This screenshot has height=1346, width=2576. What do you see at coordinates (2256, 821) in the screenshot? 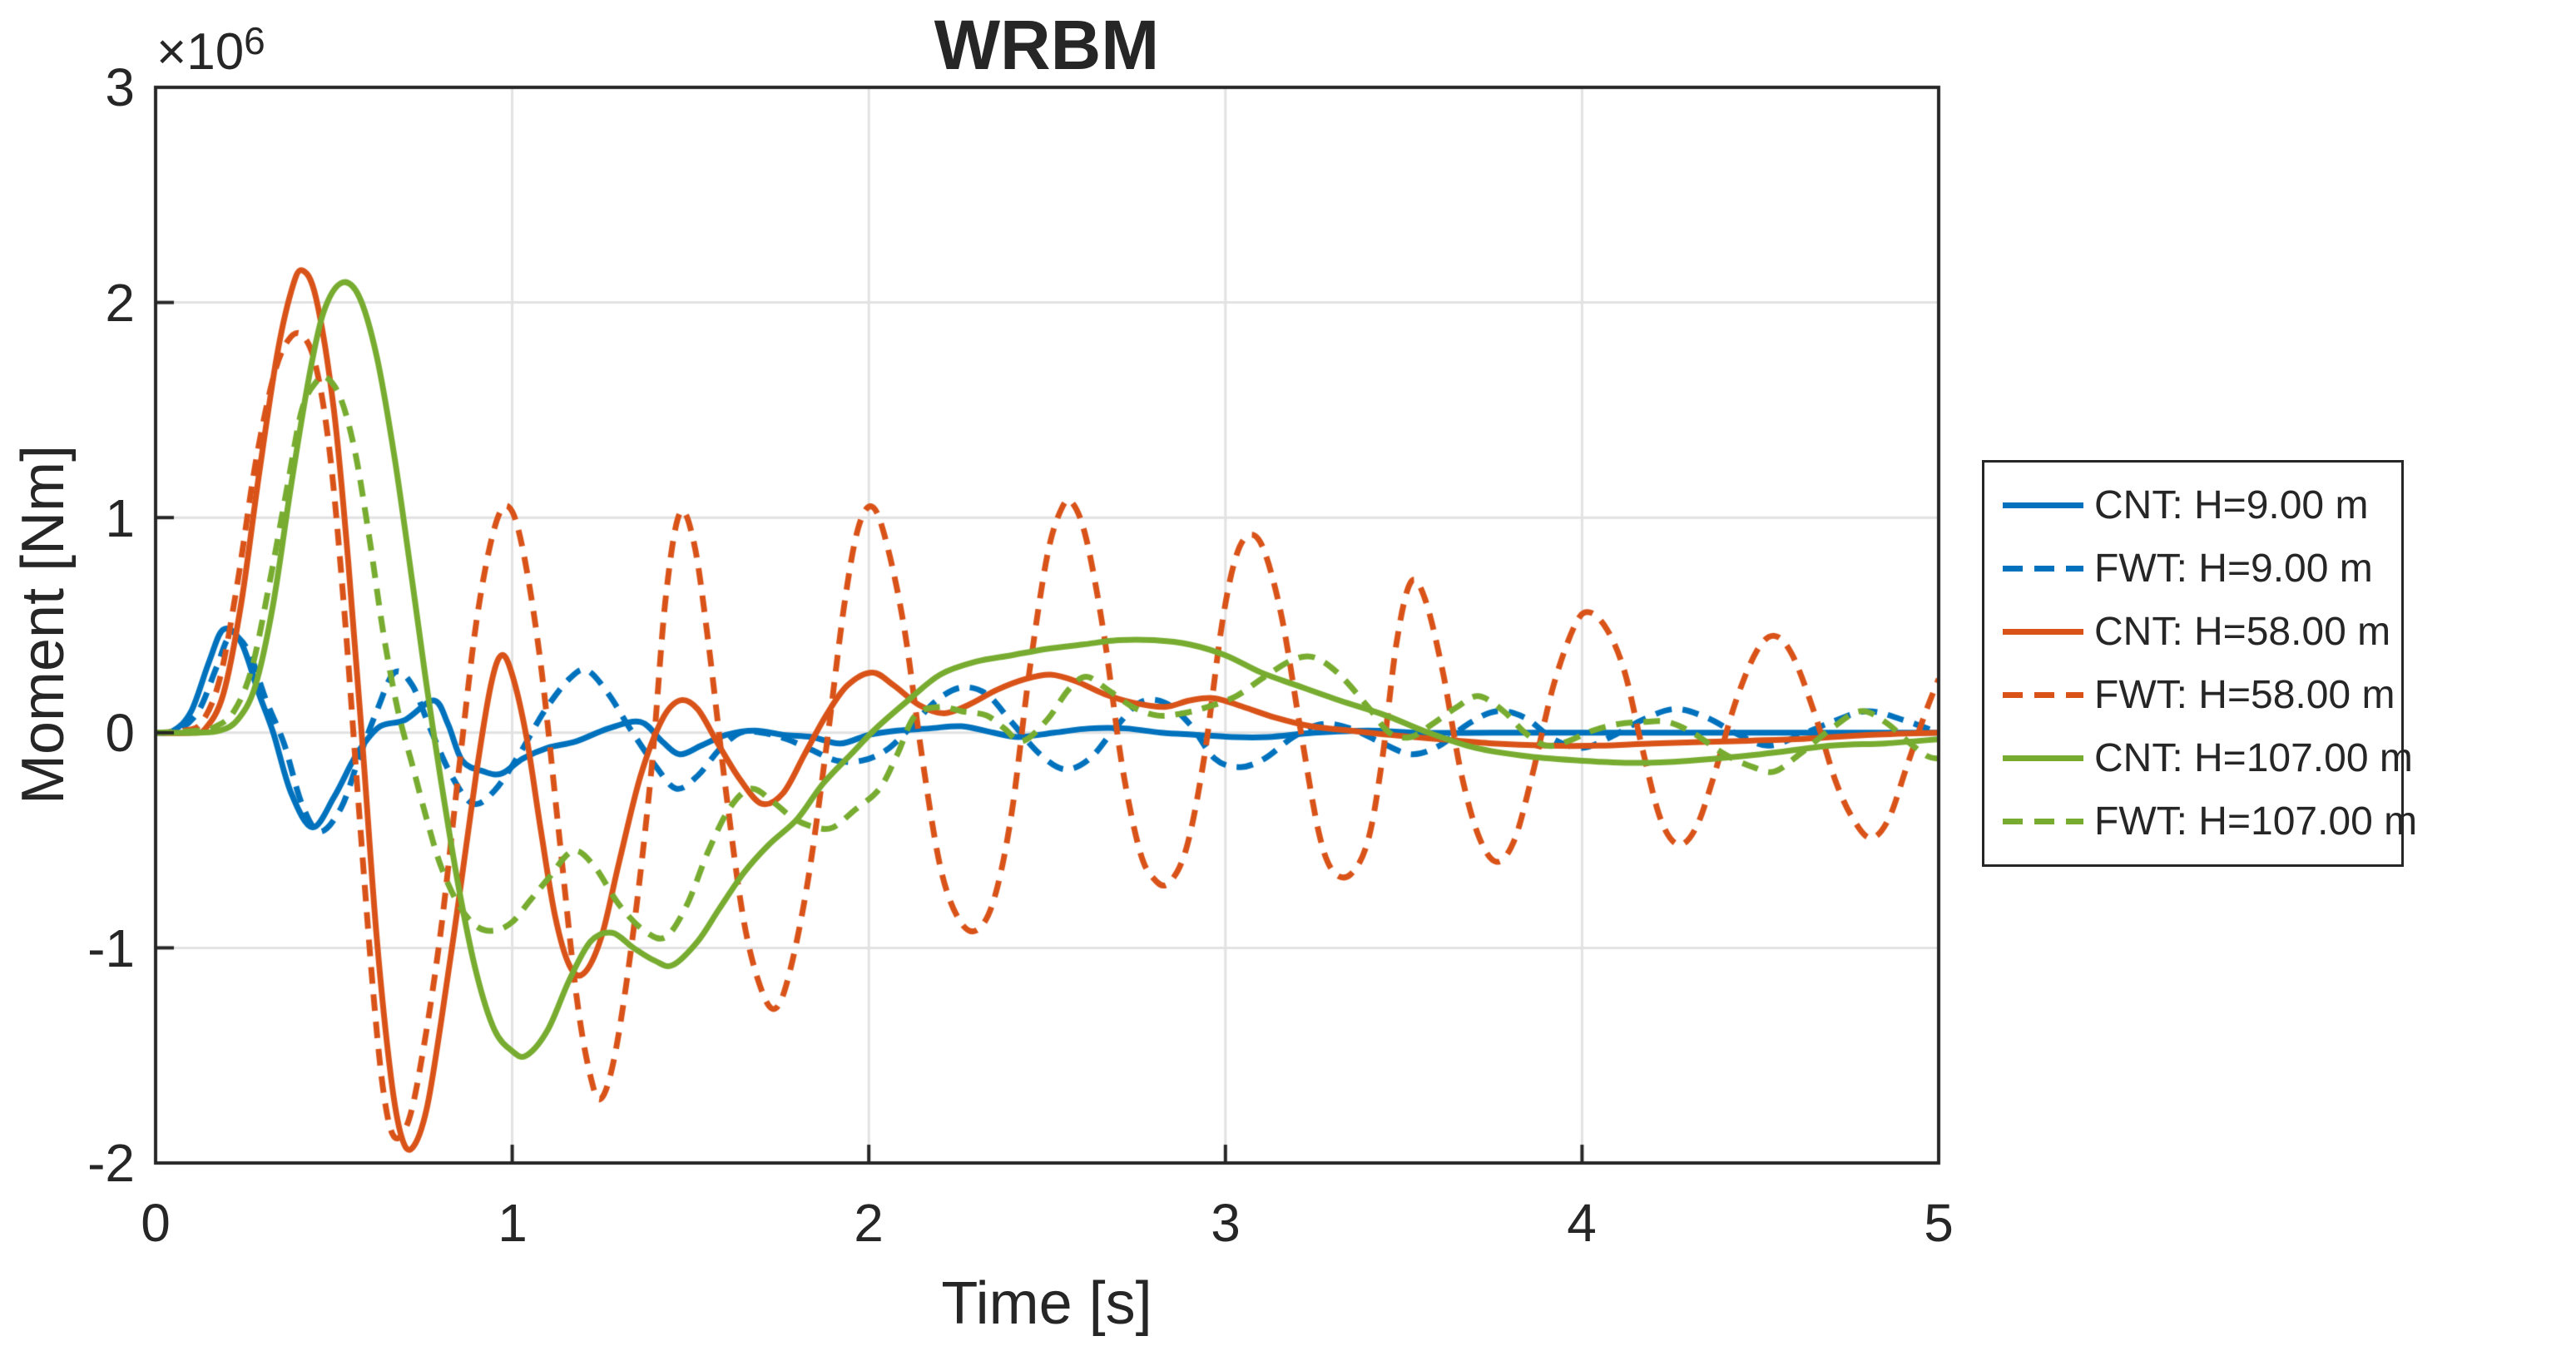
I see `legend-label: FWT: H=107.00 m` at bounding box center [2256, 821].